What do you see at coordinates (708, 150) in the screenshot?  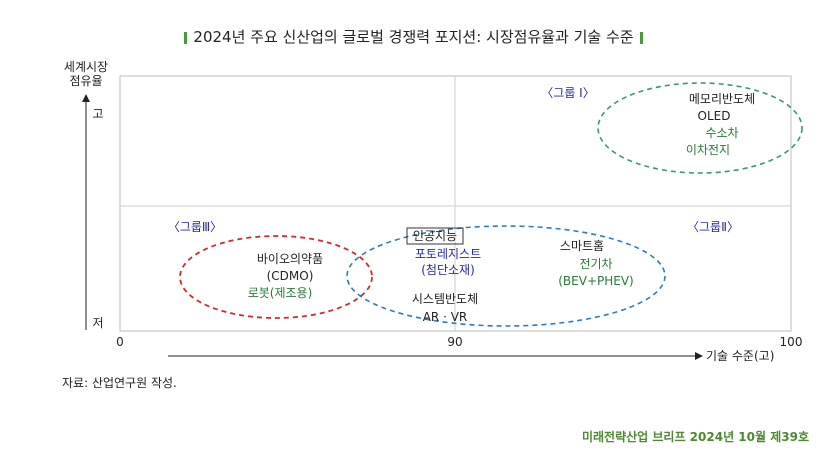 I see `industry-label-3: 이차전지` at bounding box center [708, 150].